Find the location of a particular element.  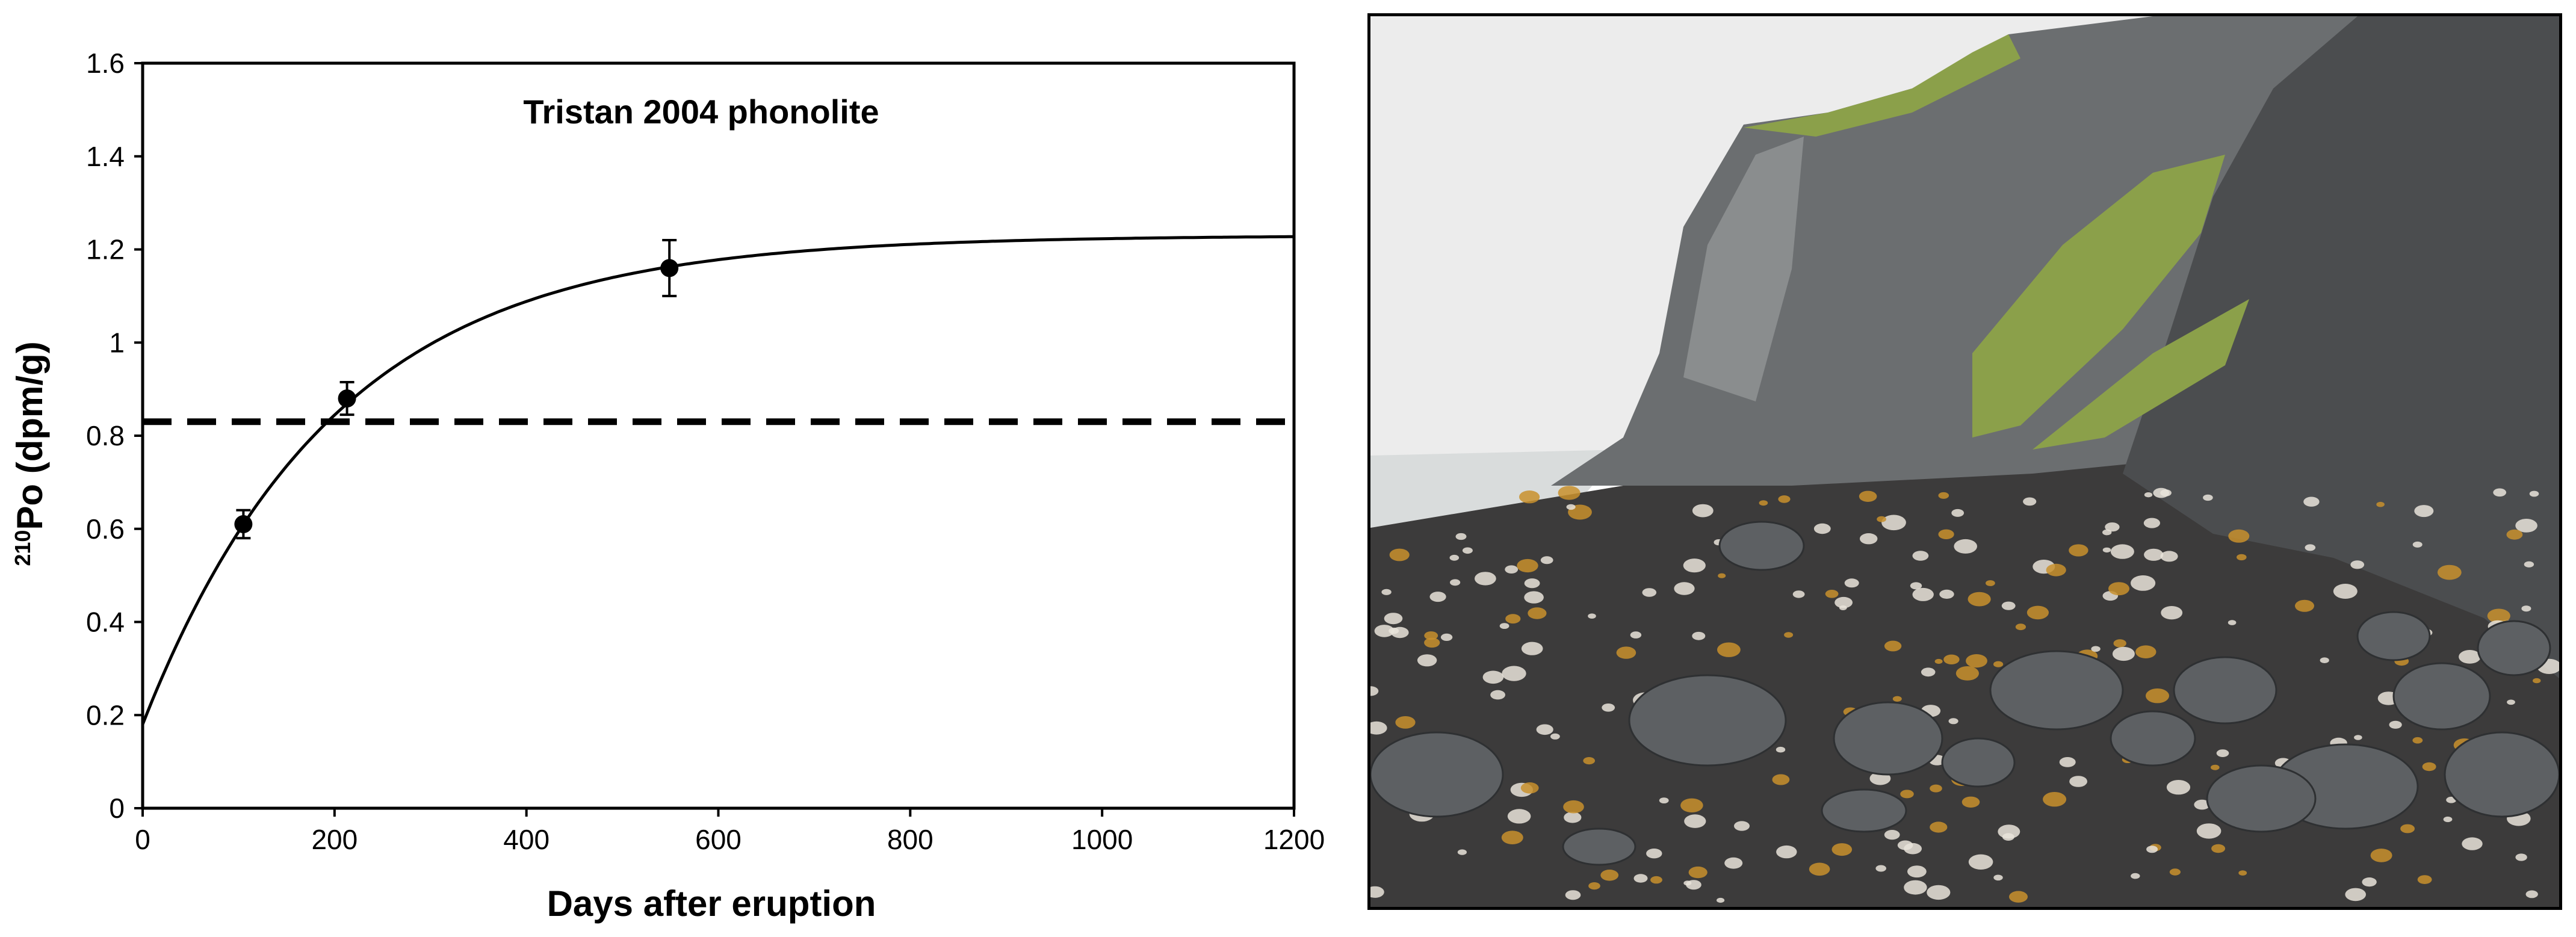

y-tick-label: 1 is located at coordinates (117, 342).